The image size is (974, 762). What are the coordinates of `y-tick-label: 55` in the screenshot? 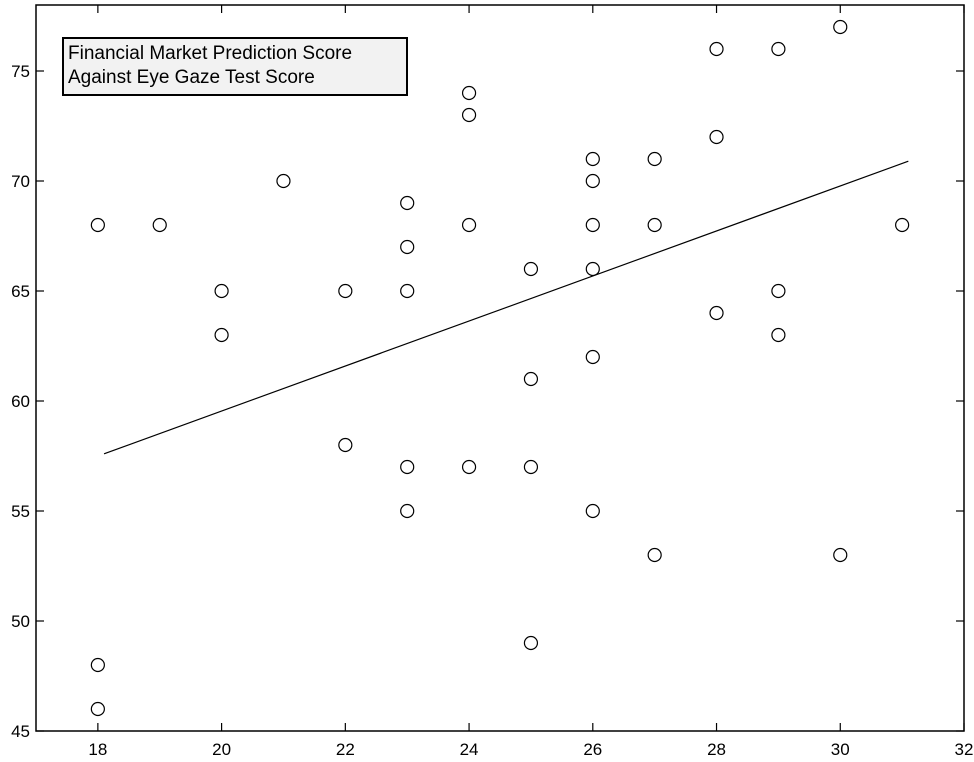 It's located at (20, 511).